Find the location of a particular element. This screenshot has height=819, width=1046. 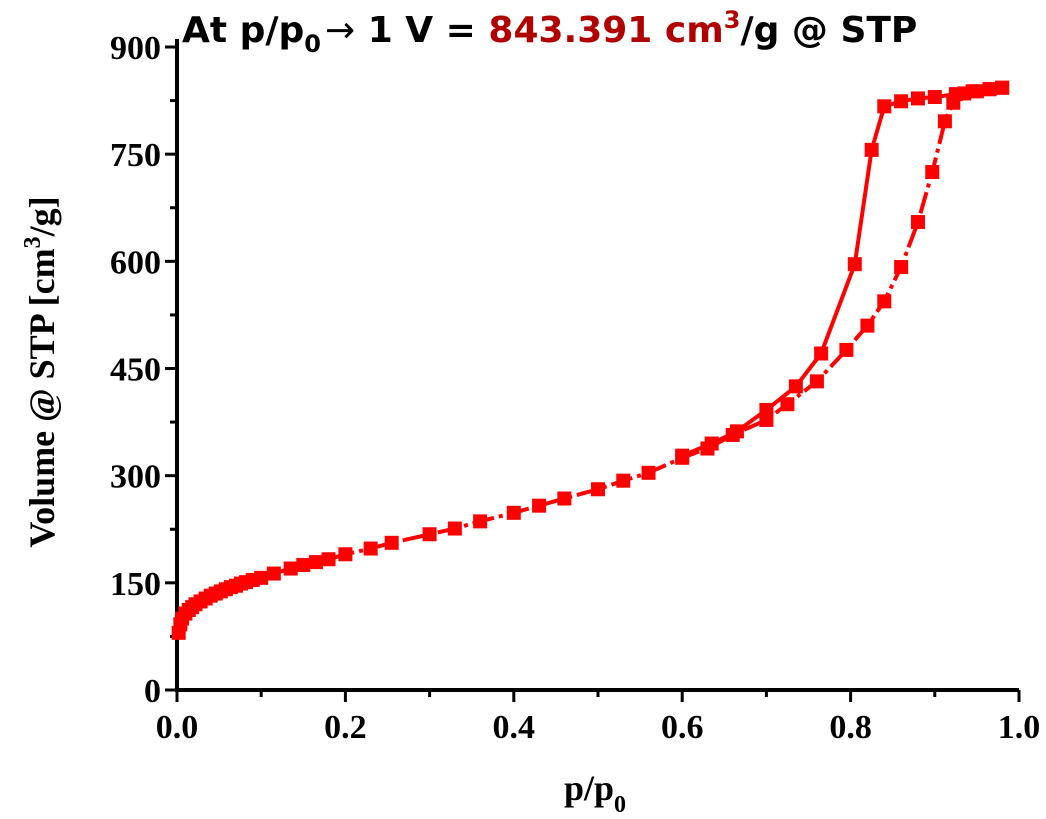

annotation-value-superscript: 3 is located at coordinates (732, 20).